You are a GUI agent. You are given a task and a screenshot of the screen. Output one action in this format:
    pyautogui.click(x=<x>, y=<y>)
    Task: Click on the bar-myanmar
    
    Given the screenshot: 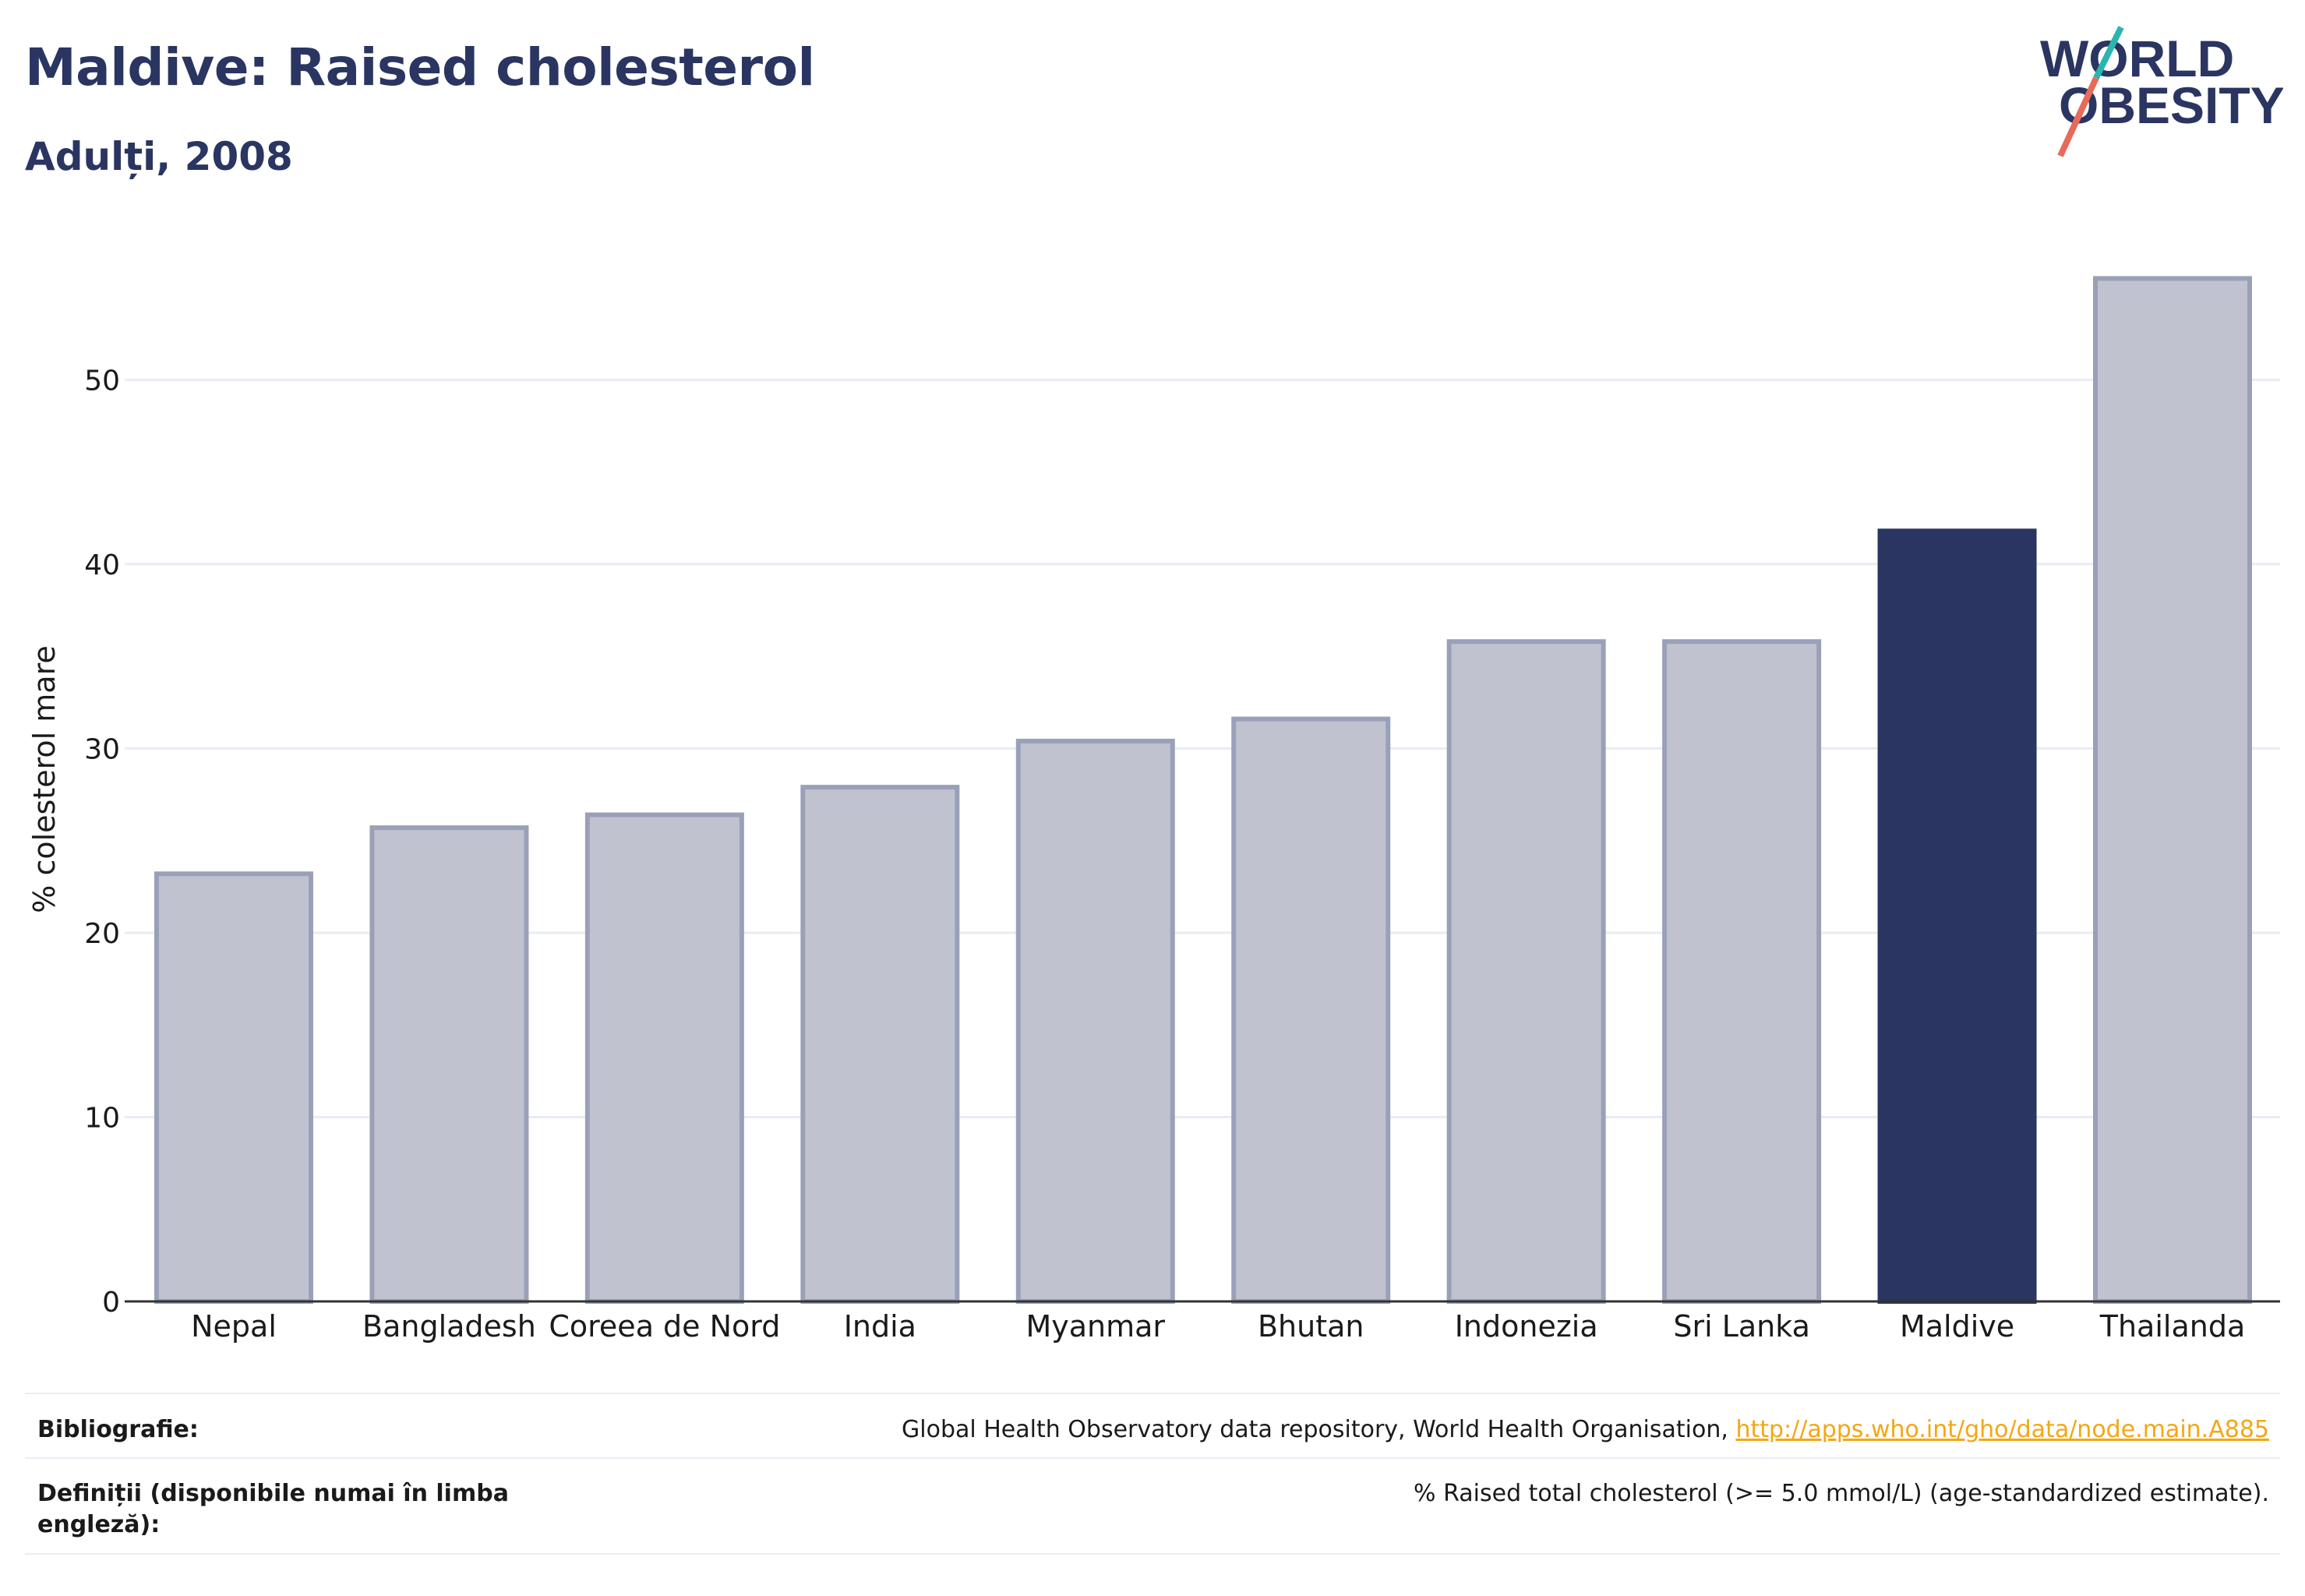 What is the action you would take?
    pyautogui.click(x=1095, y=1021)
    